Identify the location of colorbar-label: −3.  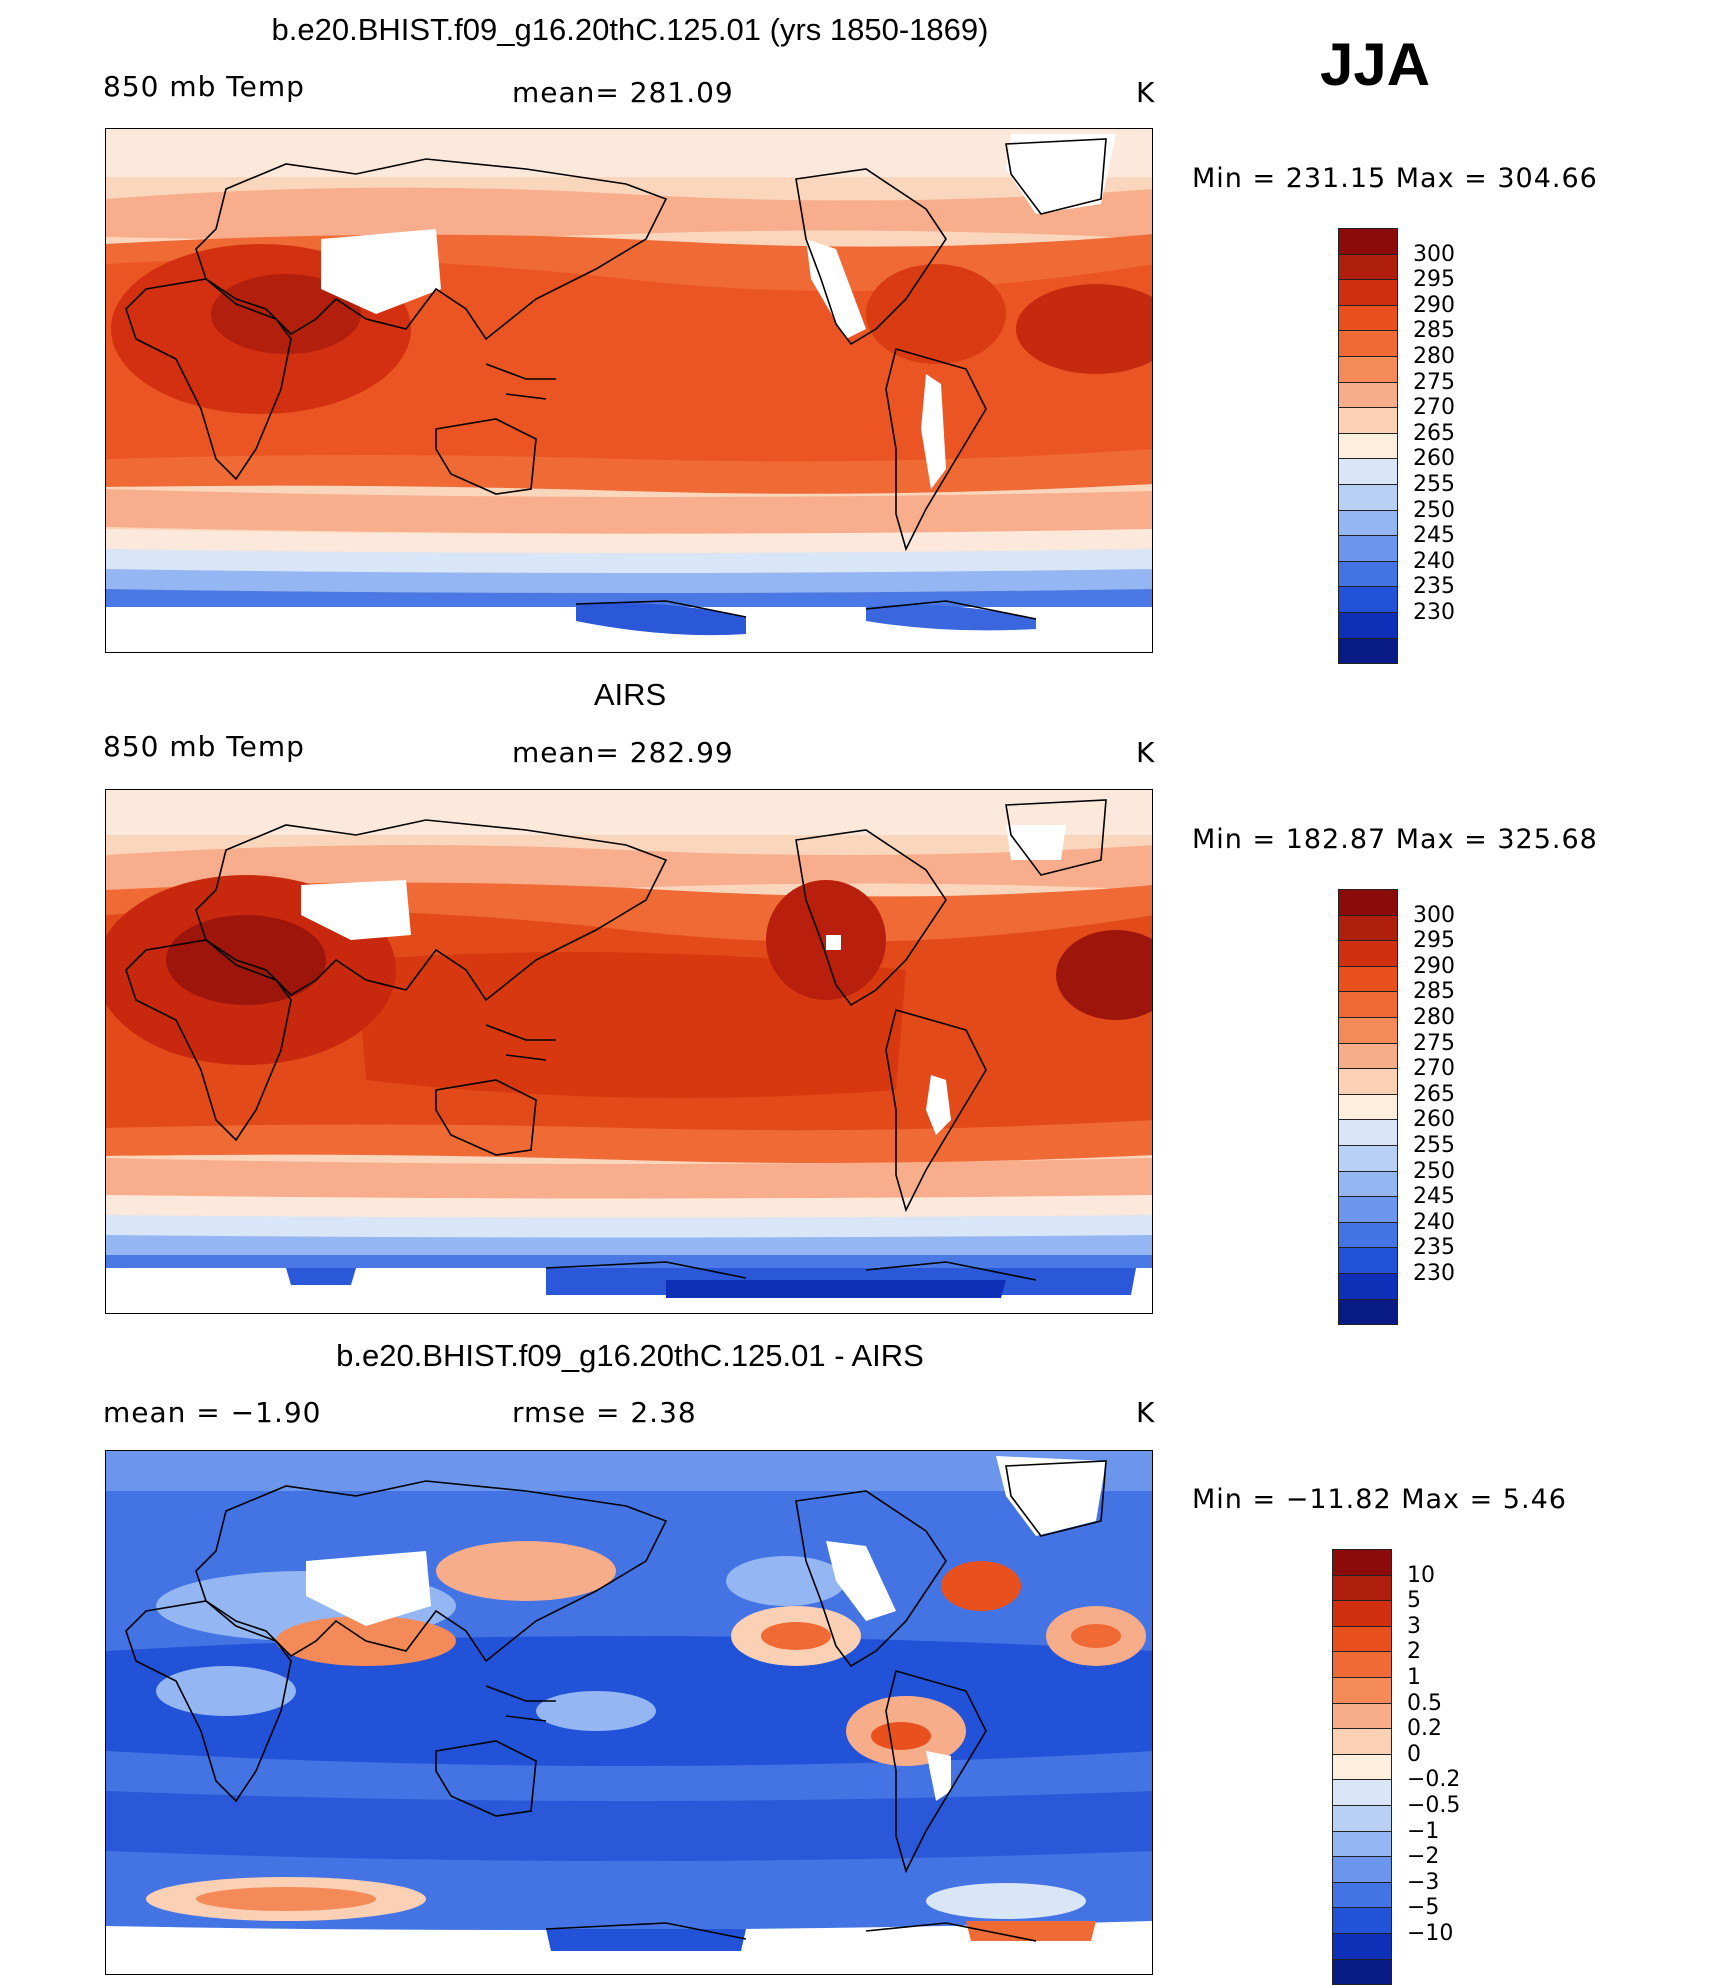
(1423, 1882).